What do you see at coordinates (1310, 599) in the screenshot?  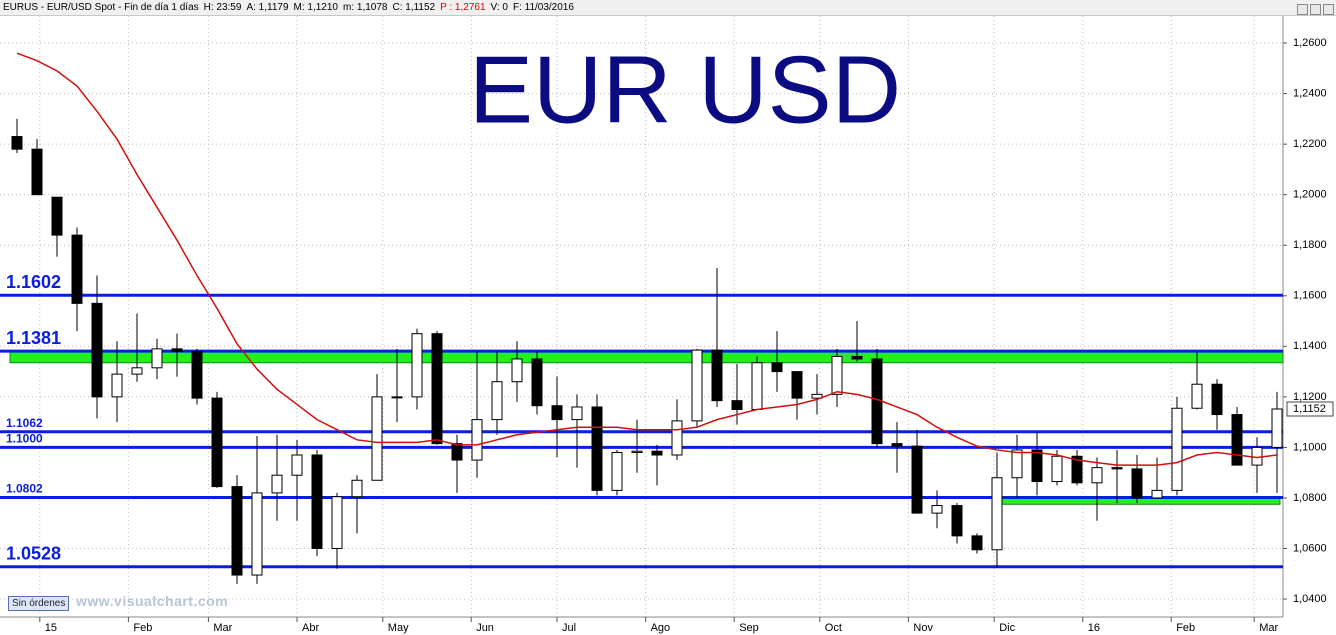 I see `y-tick-label: 1,0400` at bounding box center [1310, 599].